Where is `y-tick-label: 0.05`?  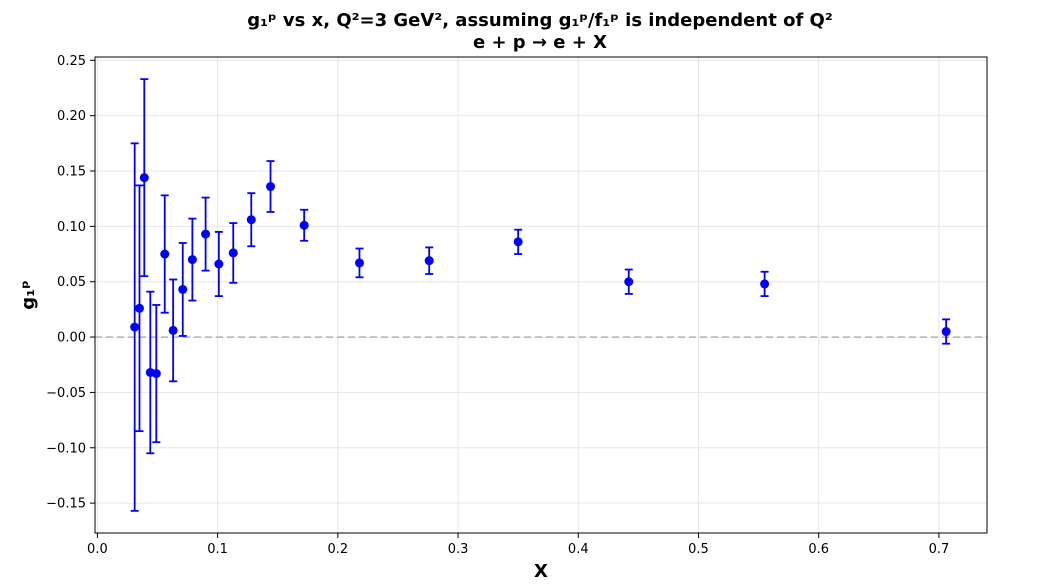 y-tick-label: 0.05 is located at coordinates (71, 282).